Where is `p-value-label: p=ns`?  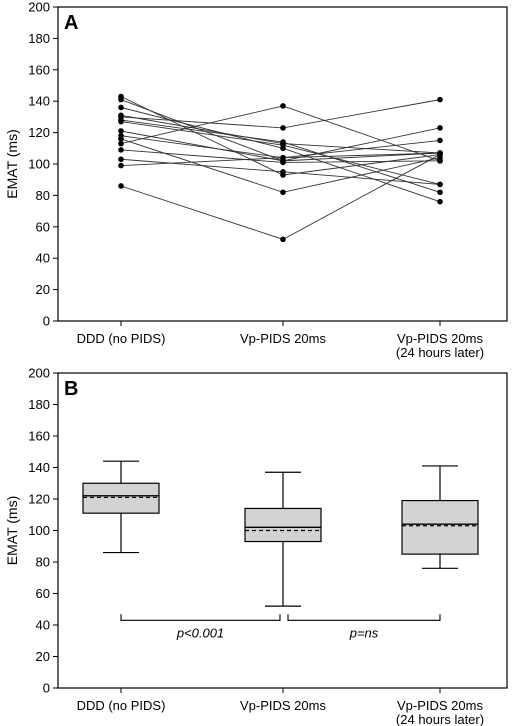 p-value-label: p=ns is located at coordinates (364, 632).